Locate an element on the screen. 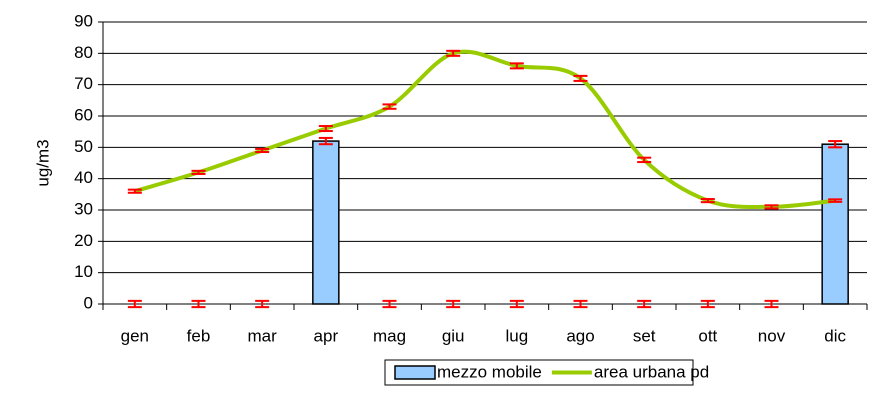 The height and width of the screenshot is (419, 872). x-tick-label: dic is located at coordinates (835, 335).